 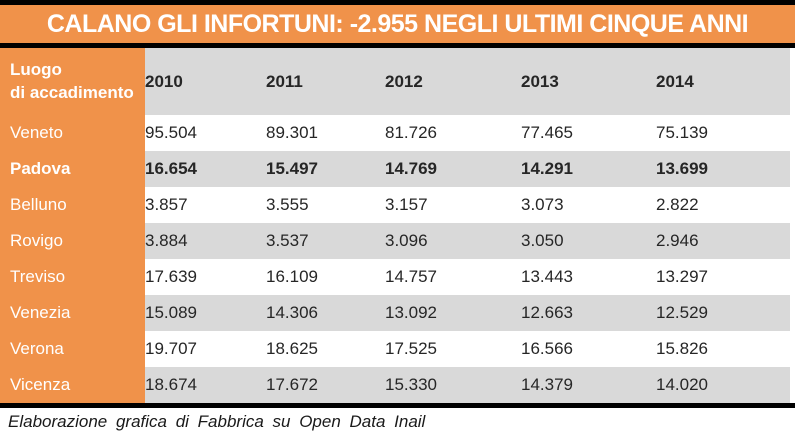 I want to click on year-header-2012: 2012, so click(x=453, y=81).